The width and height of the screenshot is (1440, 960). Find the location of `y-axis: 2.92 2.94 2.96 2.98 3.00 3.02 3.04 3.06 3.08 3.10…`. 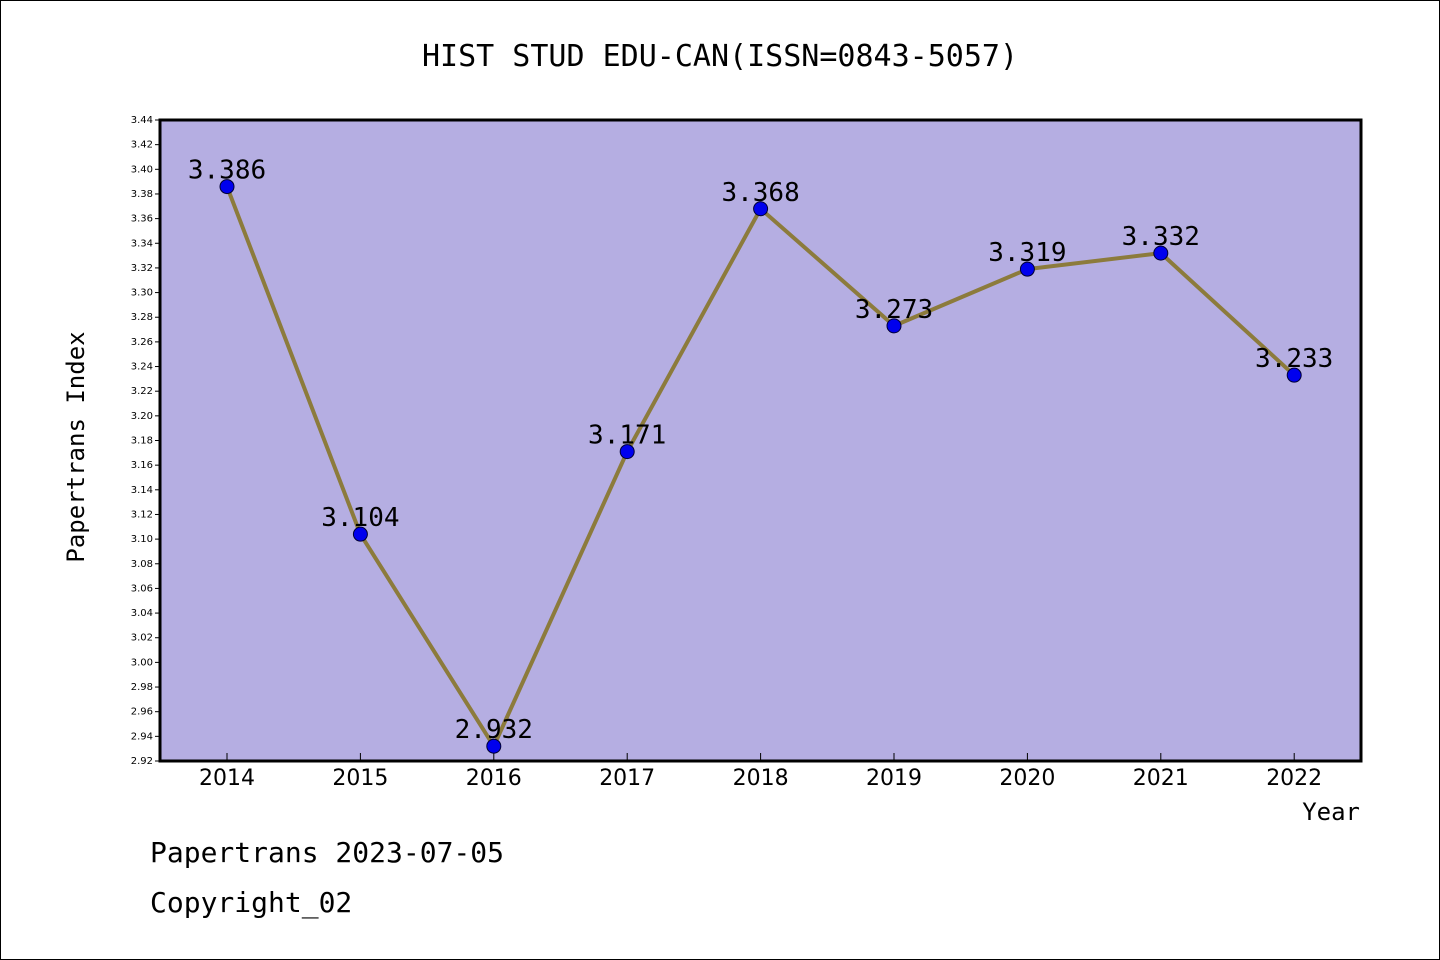

y-axis: 2.92 2.94 2.96 2.98 3.00 3.02 3.04 3.06 3.08 3.10… is located at coordinates (145, 441).